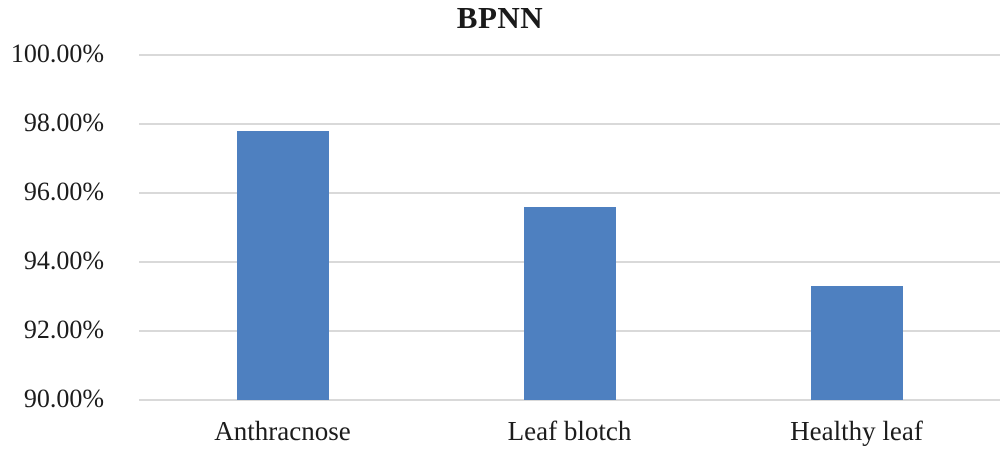 The height and width of the screenshot is (453, 1000). I want to click on y-axis: 100.00% 98.00% 96.00% 94.00% 92.00% 90.00%, so click(52, 226).